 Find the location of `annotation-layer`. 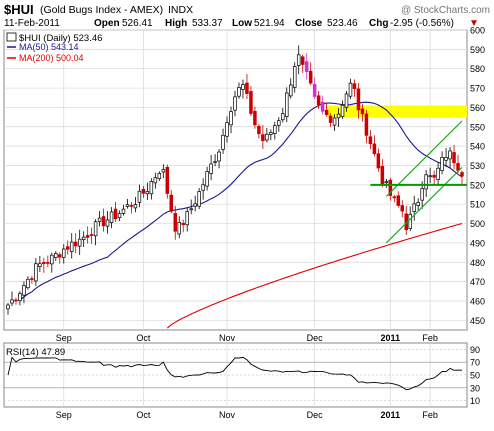

annotation-layer is located at coordinates (396, 111).